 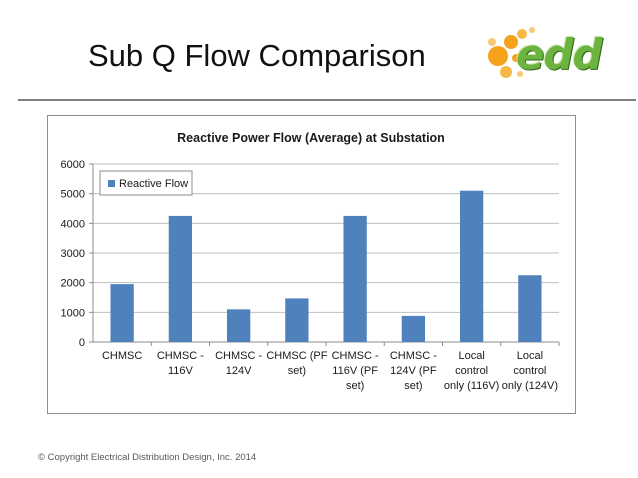 What do you see at coordinates (73, 224) in the screenshot?
I see `y-tick-label: 4000` at bounding box center [73, 224].